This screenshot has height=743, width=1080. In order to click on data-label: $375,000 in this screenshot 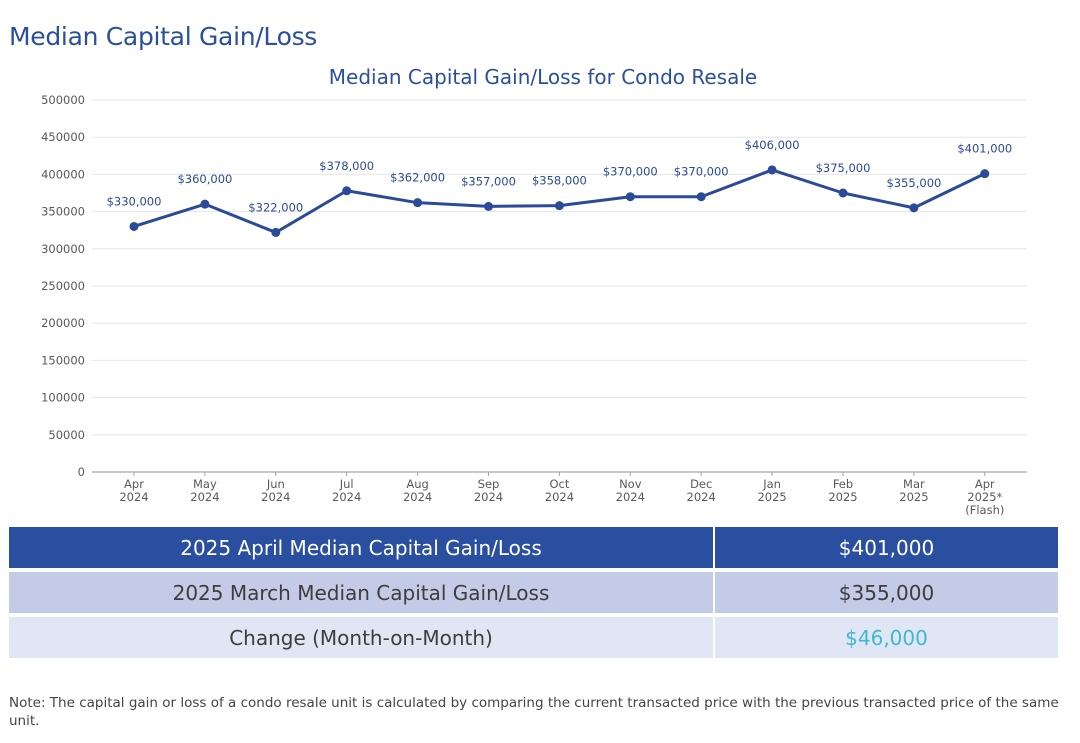, I will do `click(843, 168)`.